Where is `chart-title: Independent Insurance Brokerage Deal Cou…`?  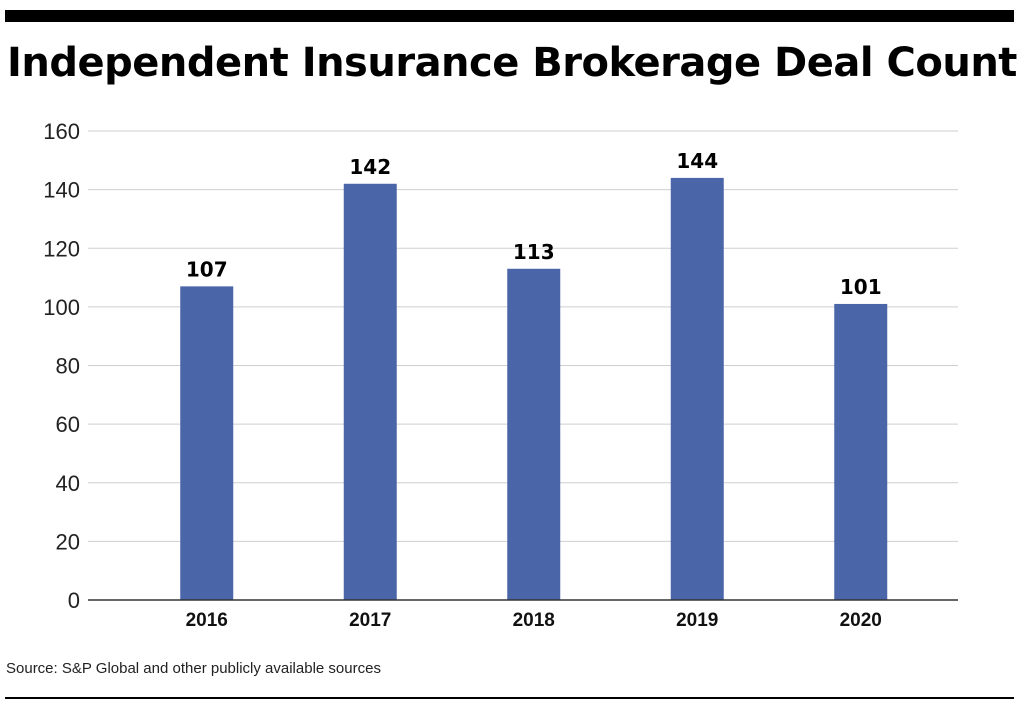 chart-title: Independent Insurance Brokerage Deal Cou… is located at coordinates (512, 63).